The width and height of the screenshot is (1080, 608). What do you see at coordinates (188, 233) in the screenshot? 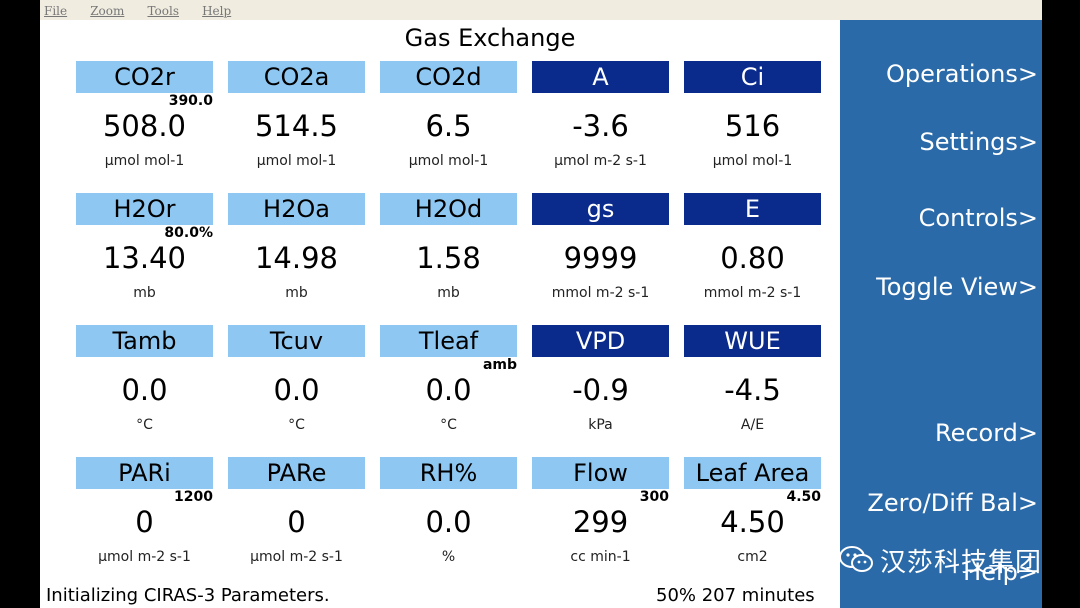
I see `setpoint-h2or: 80.0%` at bounding box center [188, 233].